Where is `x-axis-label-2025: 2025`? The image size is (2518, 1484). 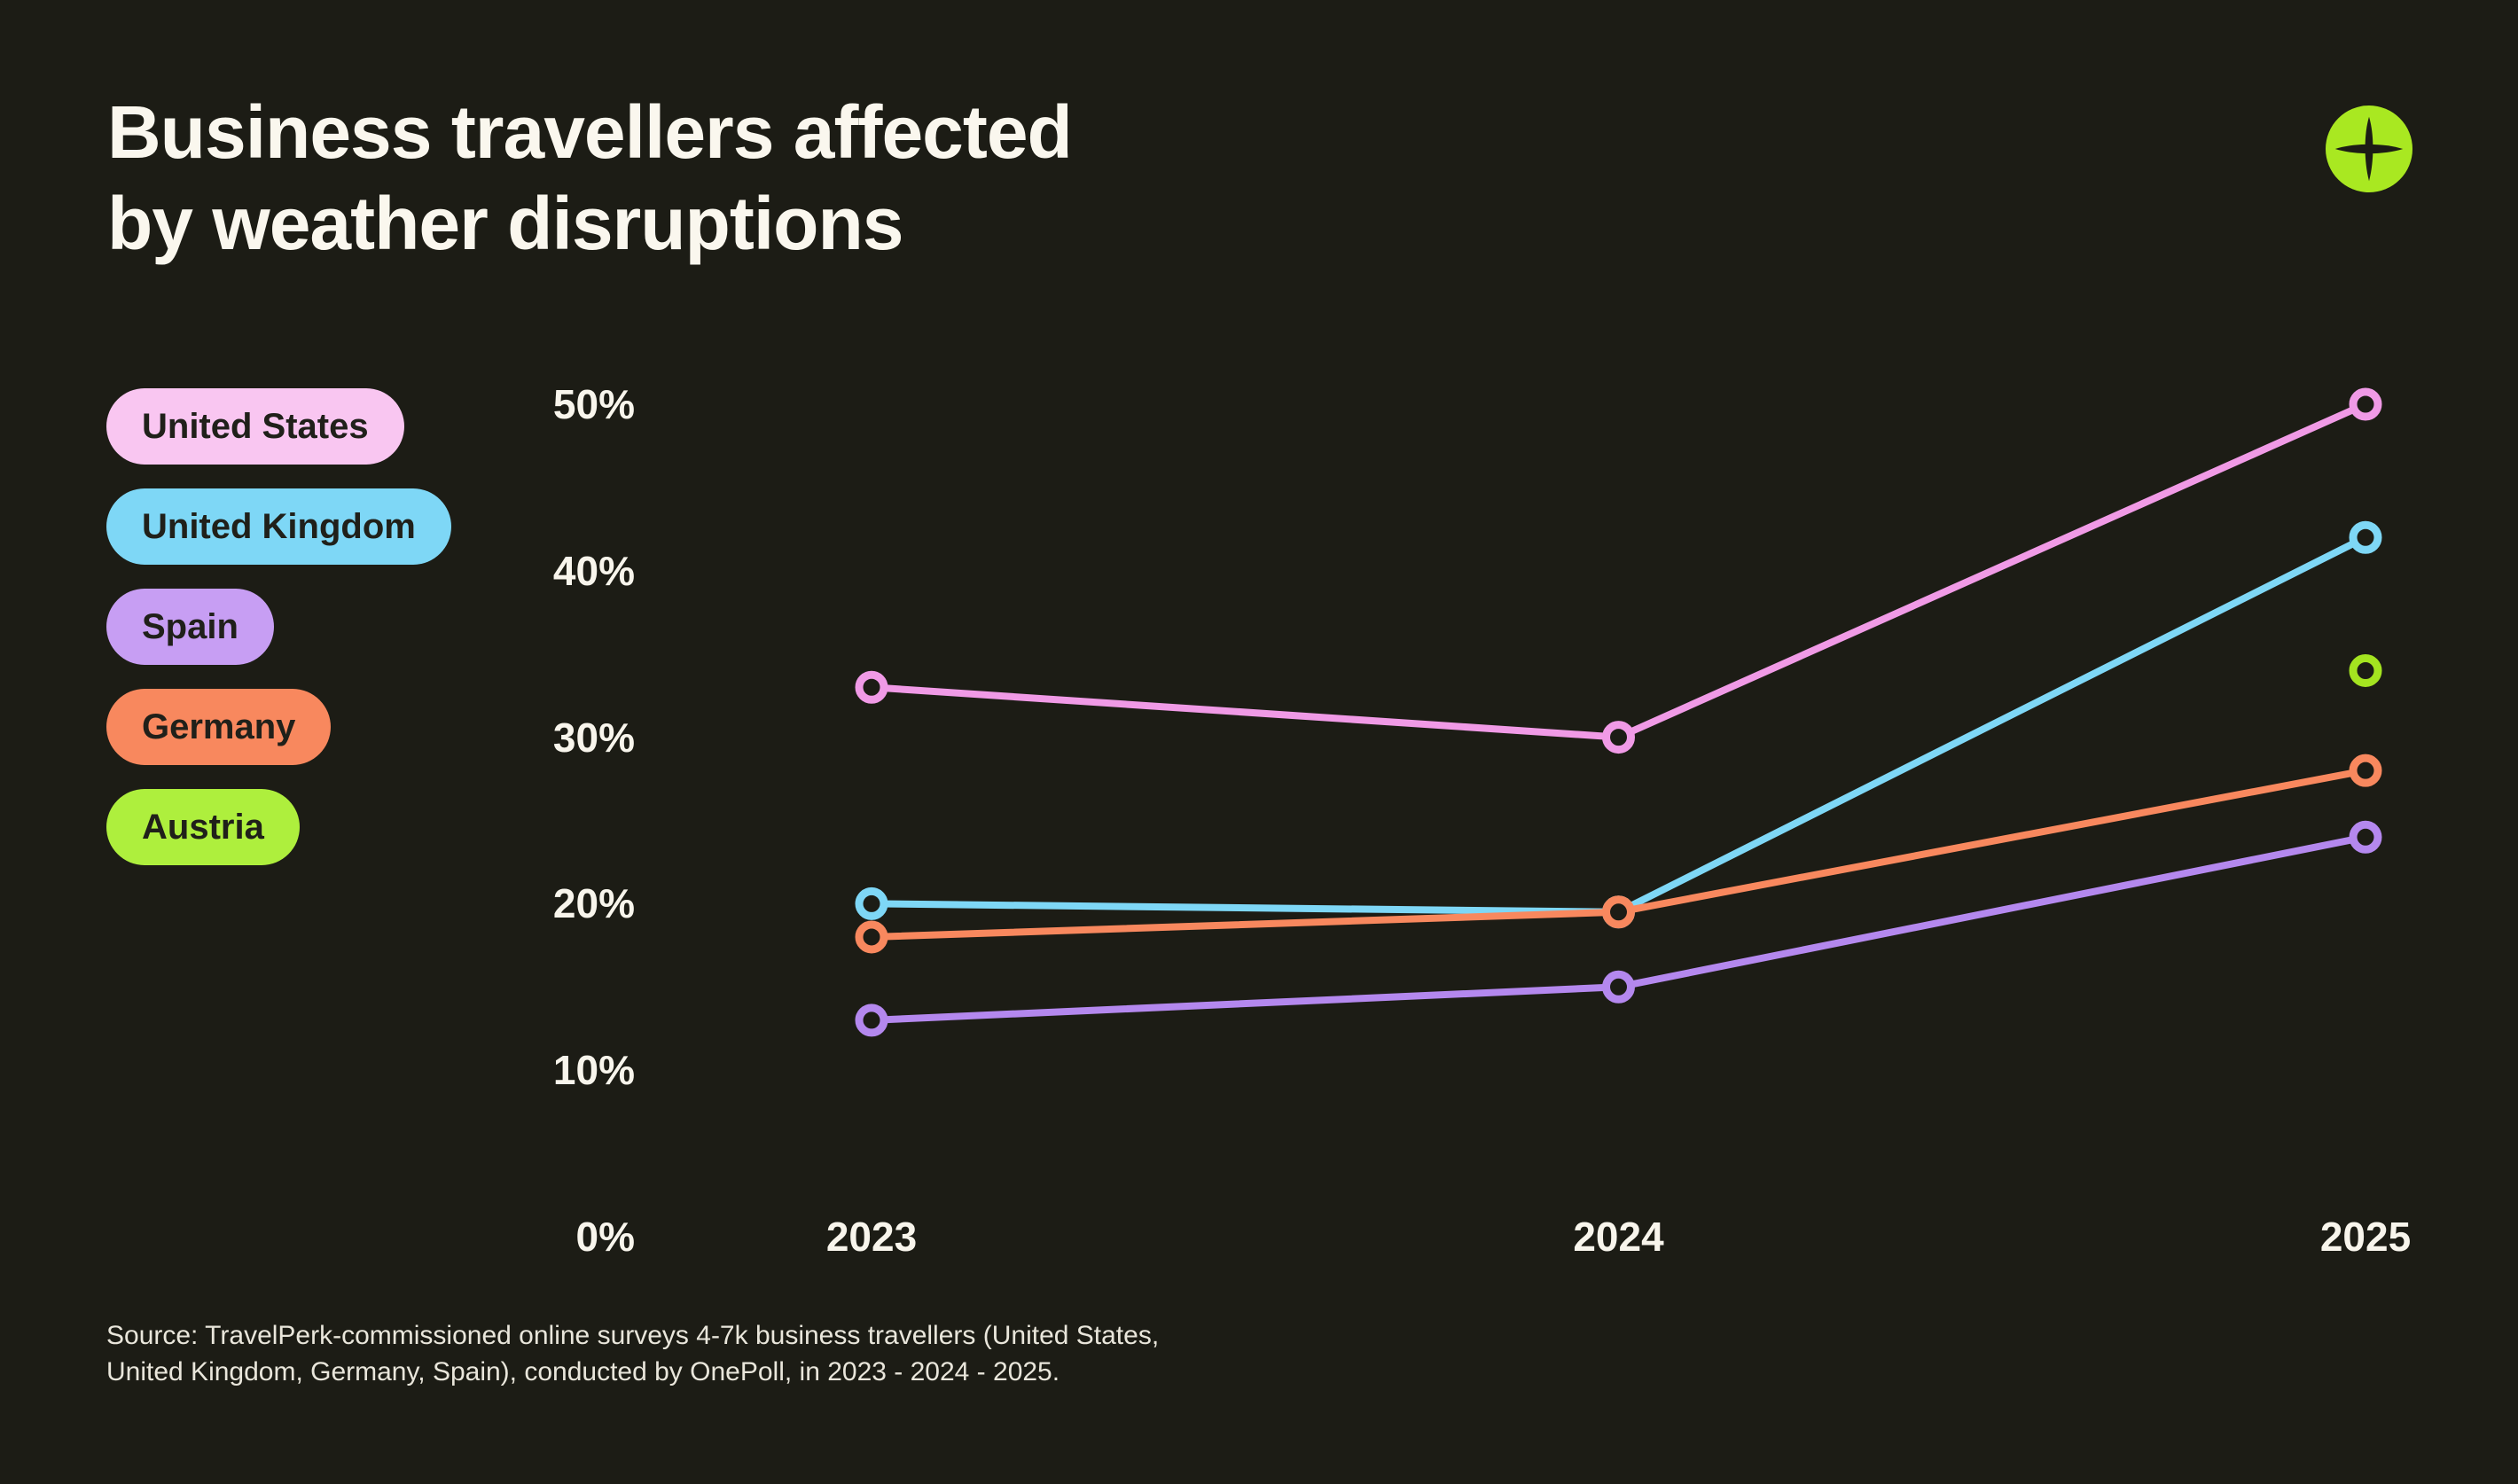
x-axis-label-2025: 2025 is located at coordinates (2365, 1237).